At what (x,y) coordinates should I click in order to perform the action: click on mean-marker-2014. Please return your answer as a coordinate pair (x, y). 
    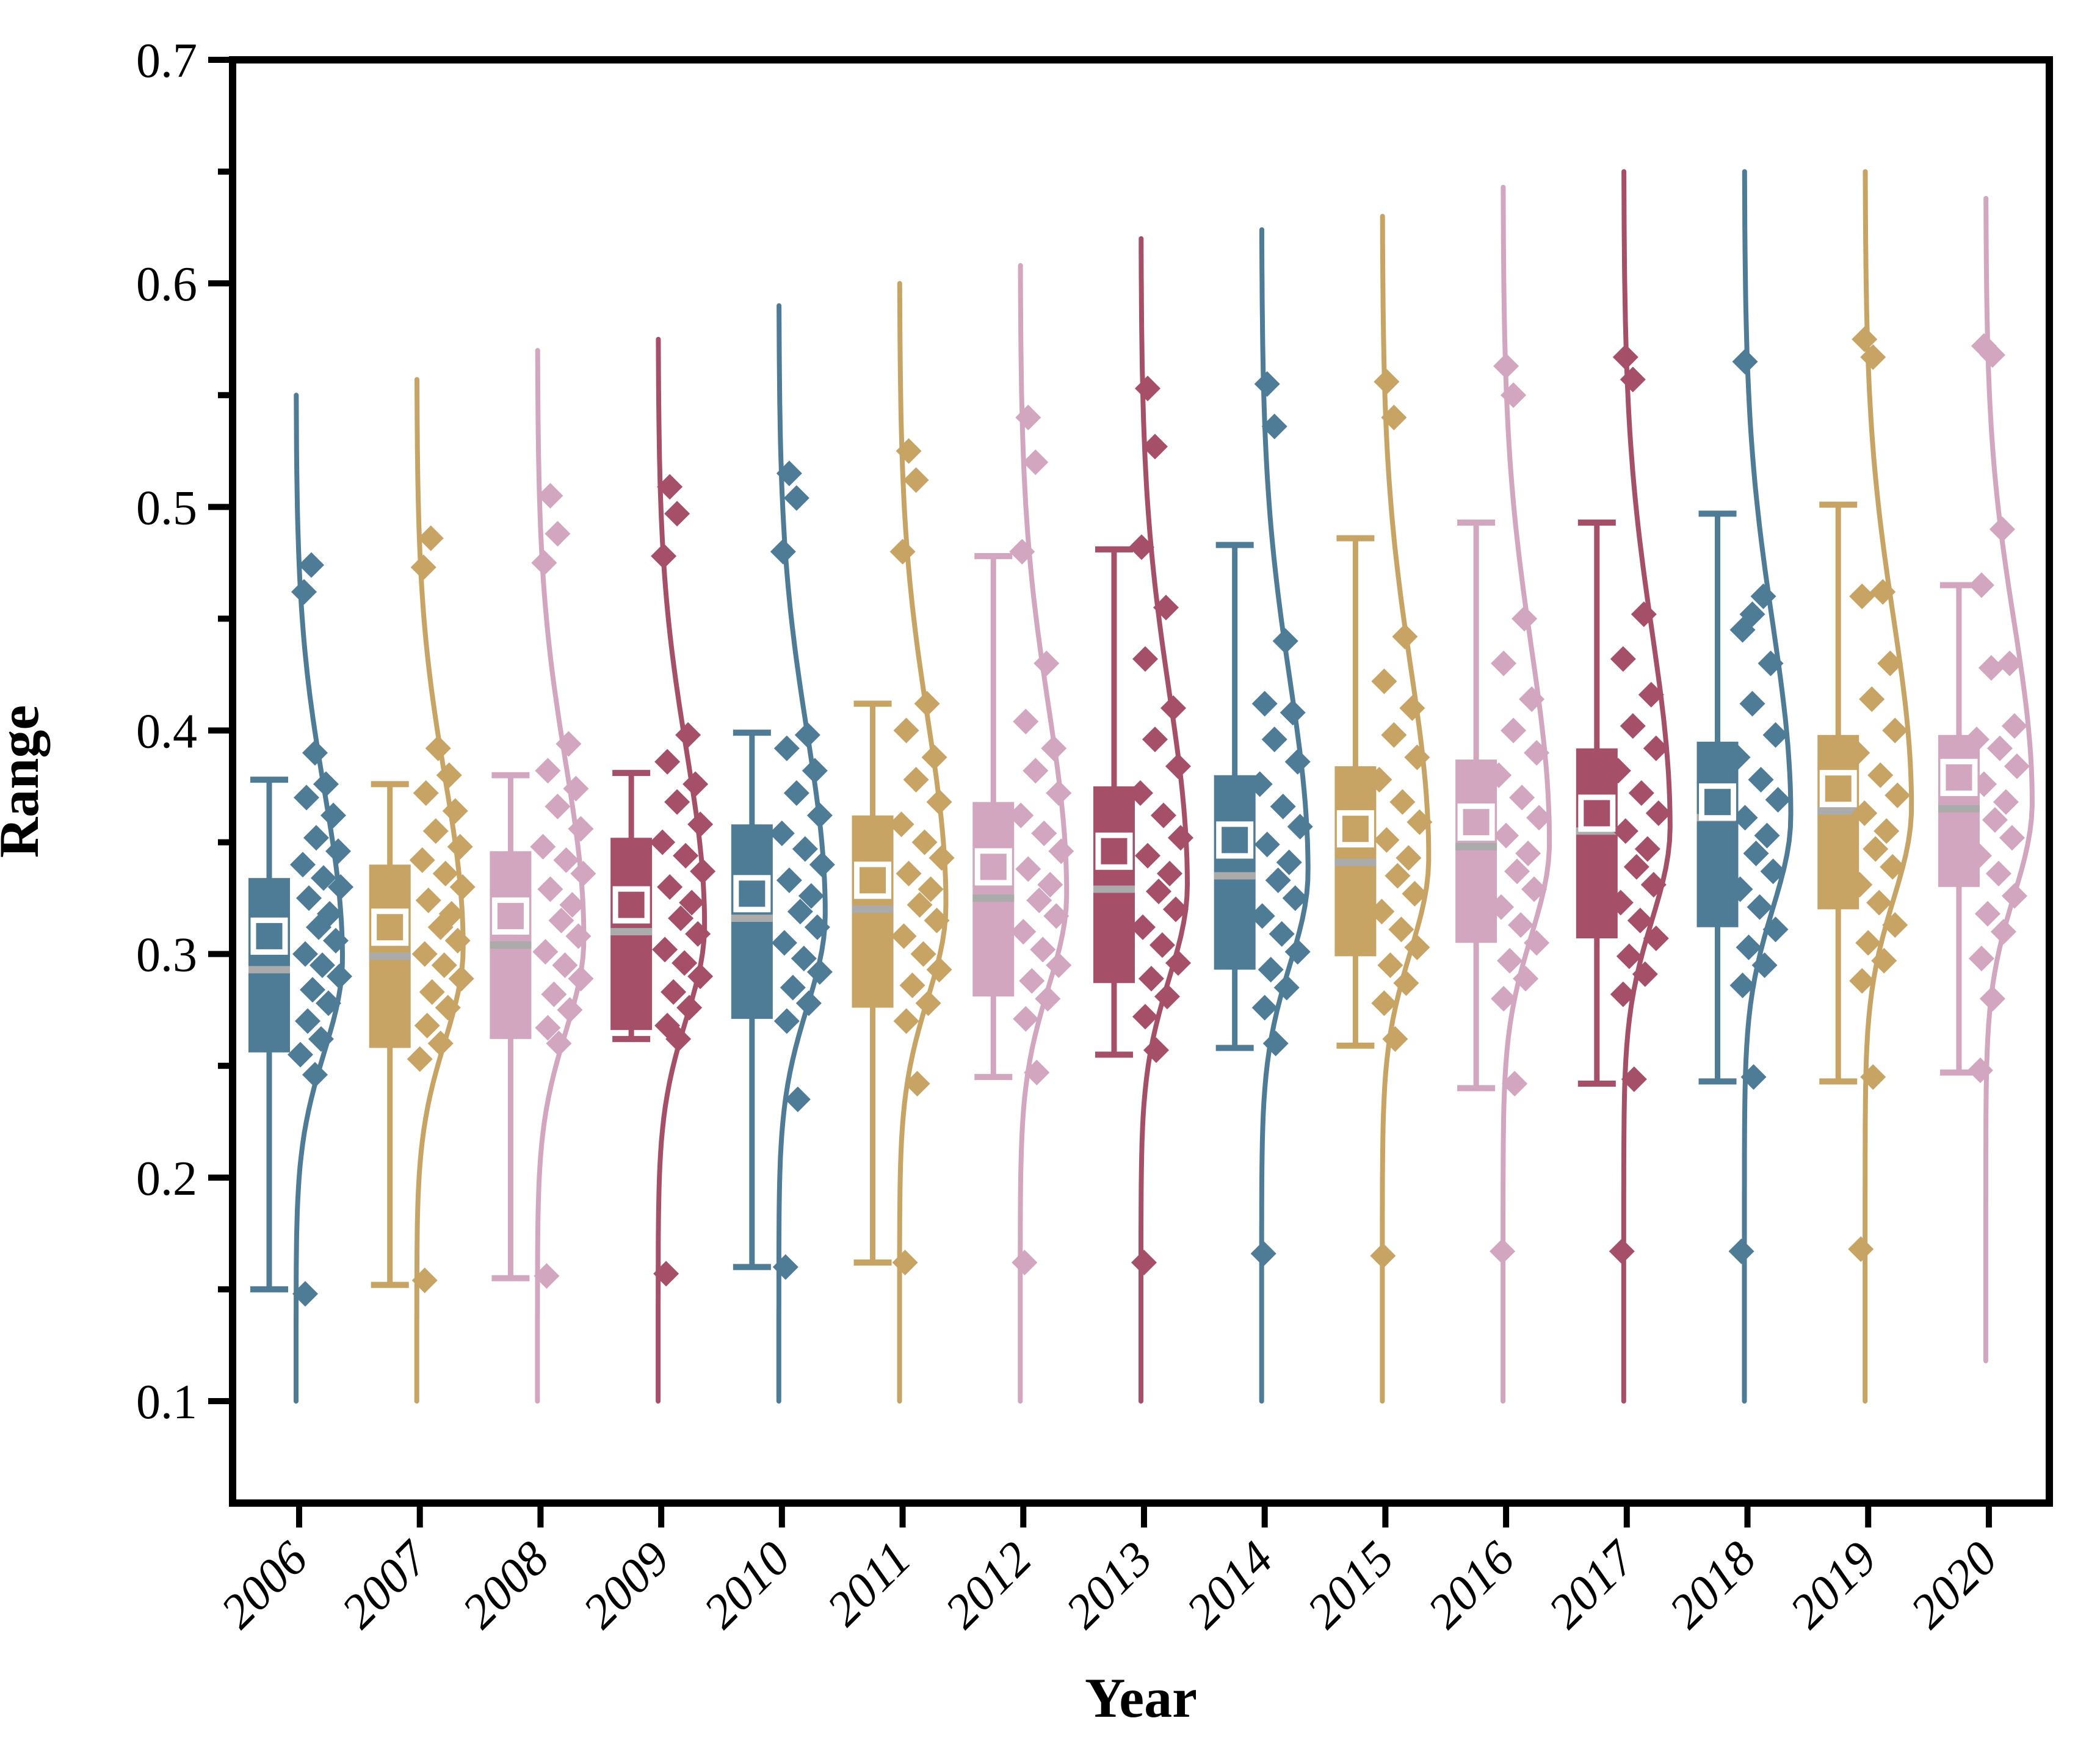
    Looking at the image, I should click on (1235, 840).